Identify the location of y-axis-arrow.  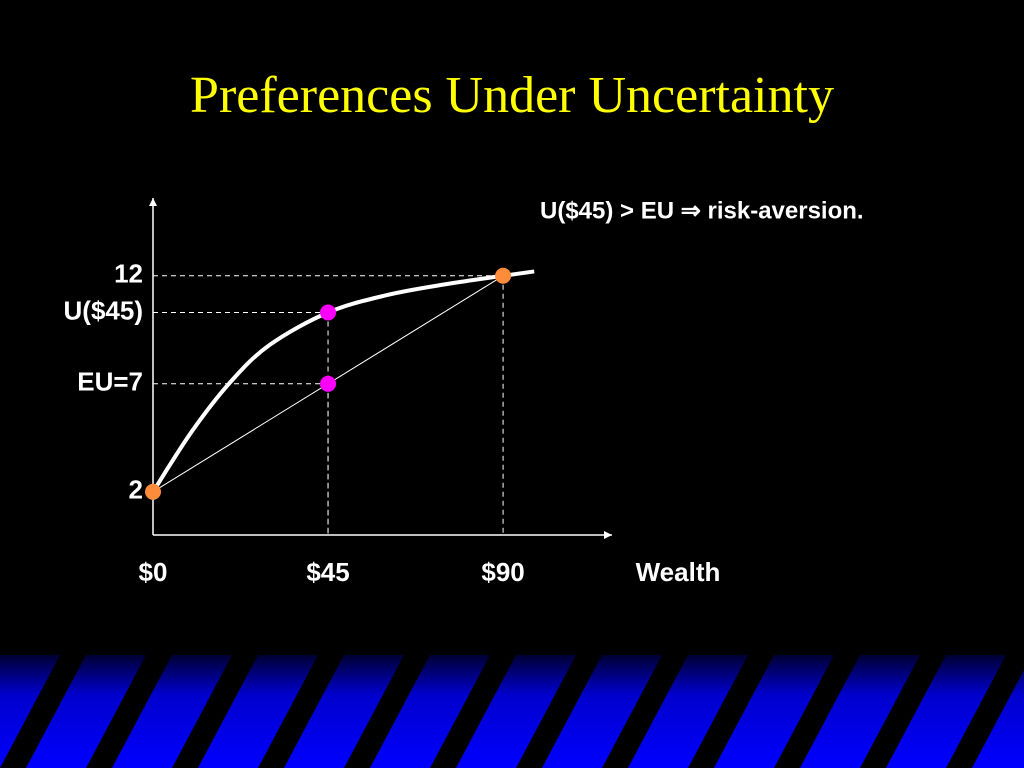
(153, 202).